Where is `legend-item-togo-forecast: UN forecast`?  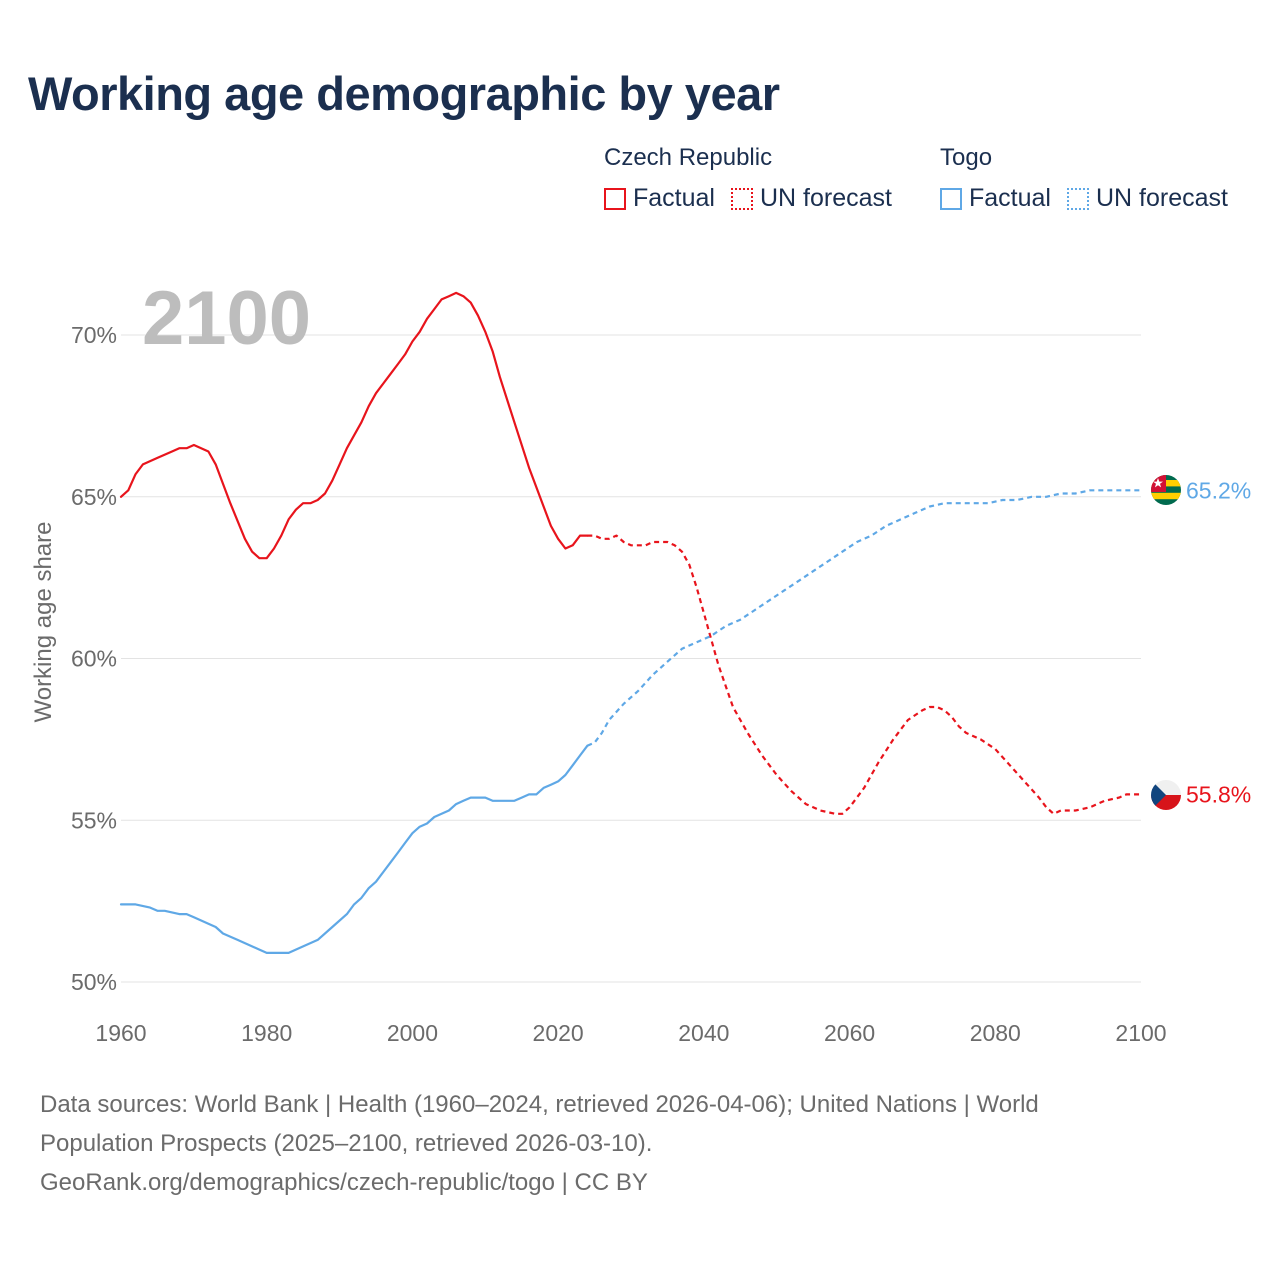 legend-item-togo-forecast: UN forecast is located at coordinates (1147, 198).